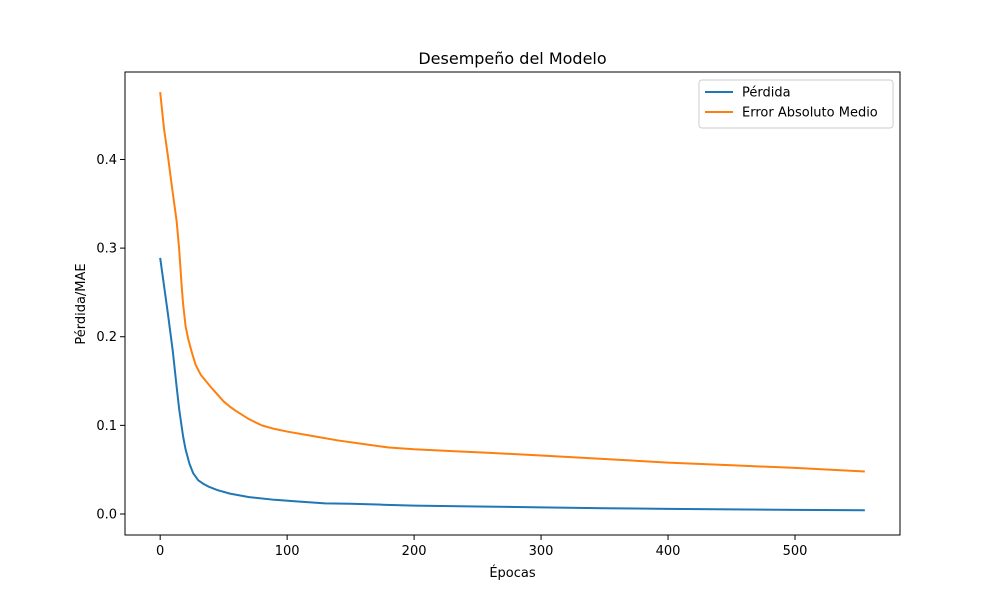 The width and height of the screenshot is (1000, 600). Describe the element at coordinates (668, 551) in the screenshot. I see `x-tick-label: 400` at that location.